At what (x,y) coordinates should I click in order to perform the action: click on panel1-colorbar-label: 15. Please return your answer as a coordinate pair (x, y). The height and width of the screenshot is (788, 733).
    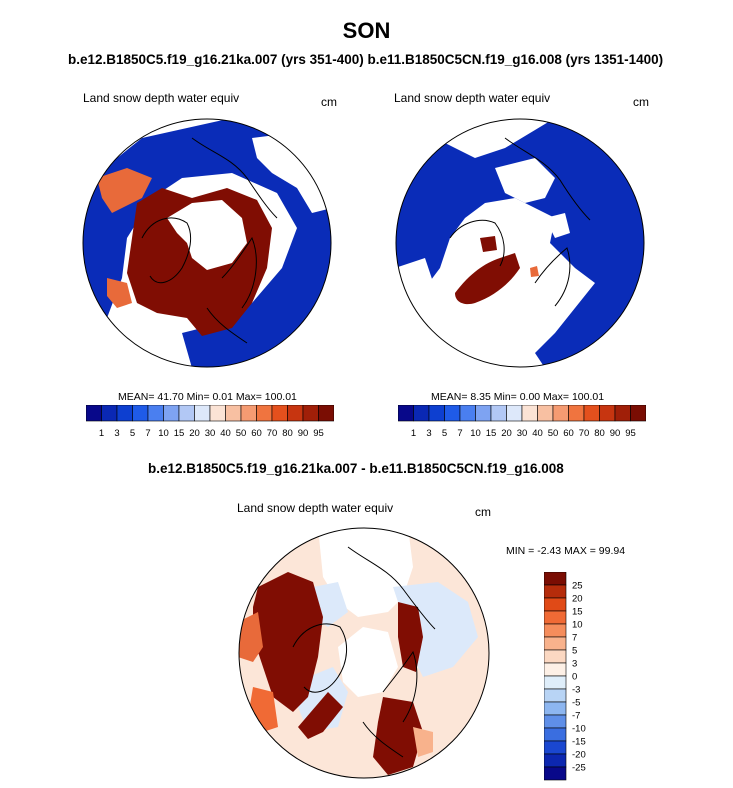
    Looking at the image, I should click on (179, 433).